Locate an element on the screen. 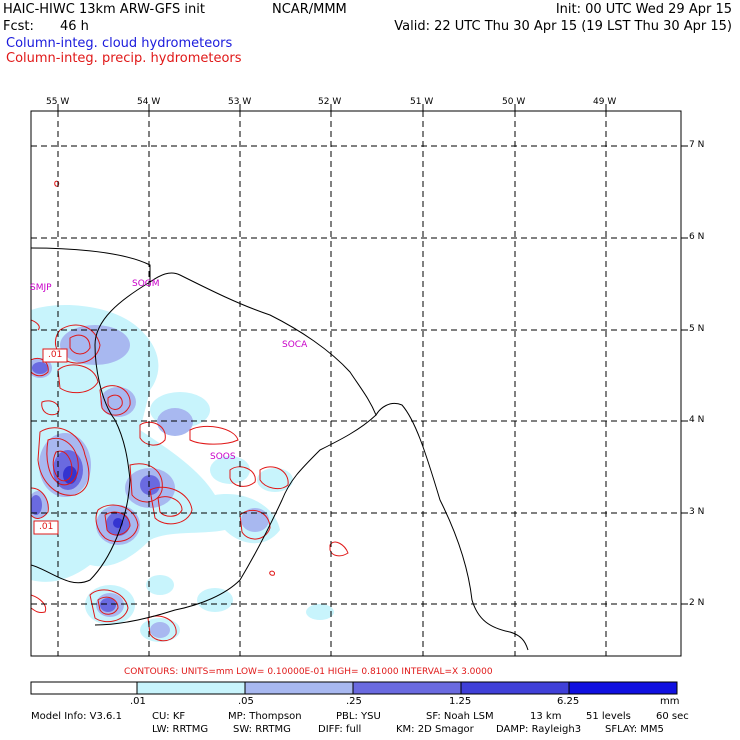 Image resolution: width=740 pixels, height=740 pixels. lat-label: 2 N is located at coordinates (697, 603).